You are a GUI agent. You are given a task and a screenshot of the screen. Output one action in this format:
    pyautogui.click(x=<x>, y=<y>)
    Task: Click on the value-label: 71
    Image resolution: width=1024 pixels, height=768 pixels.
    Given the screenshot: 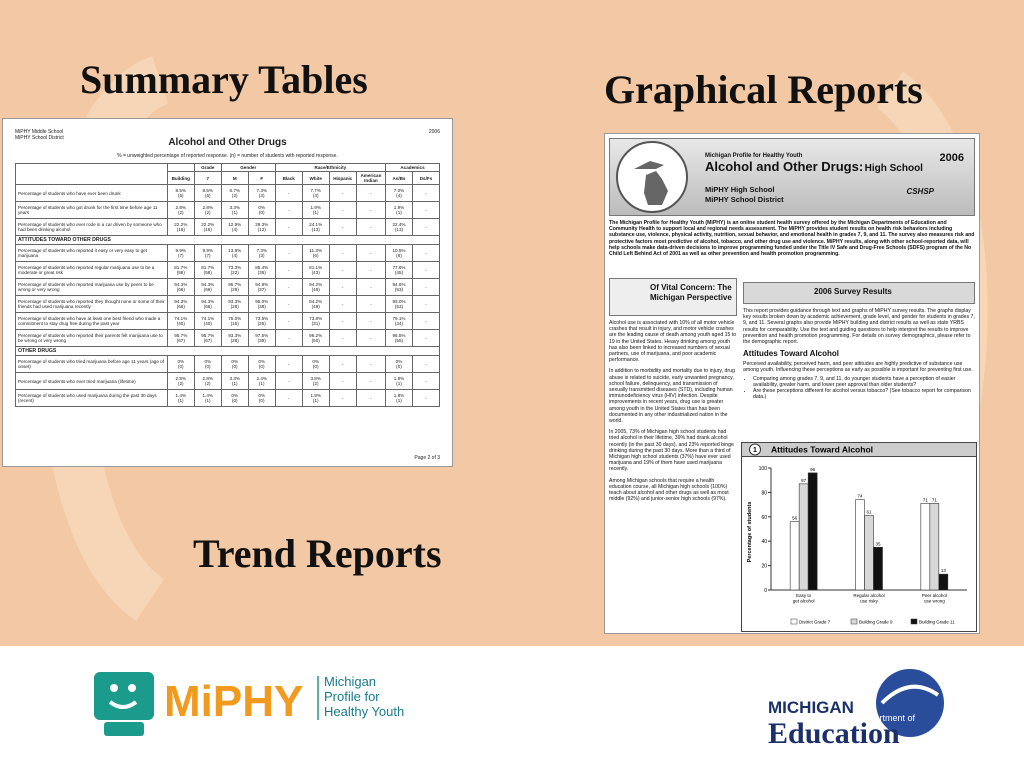 What is the action you would take?
    pyautogui.click(x=926, y=499)
    